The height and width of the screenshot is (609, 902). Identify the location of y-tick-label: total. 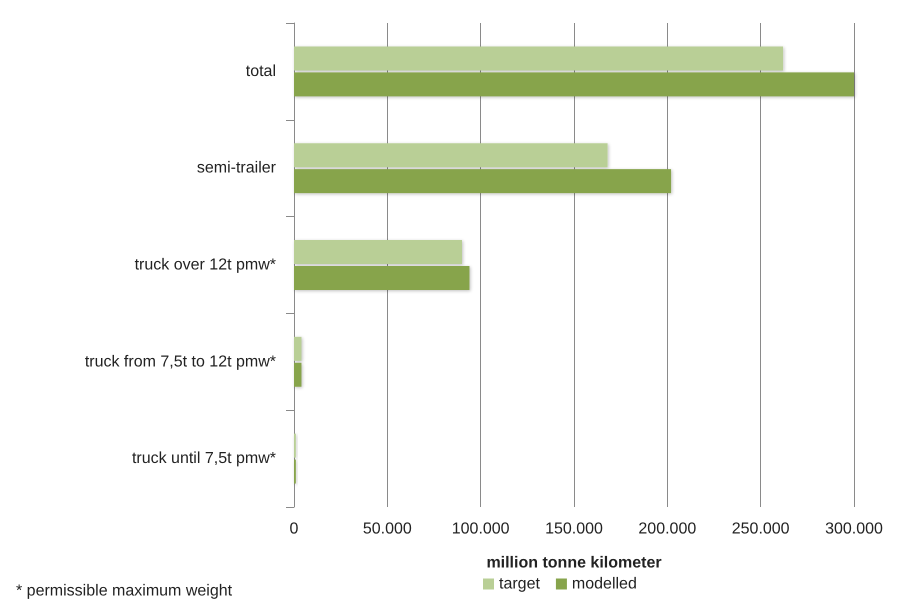
(261, 71).